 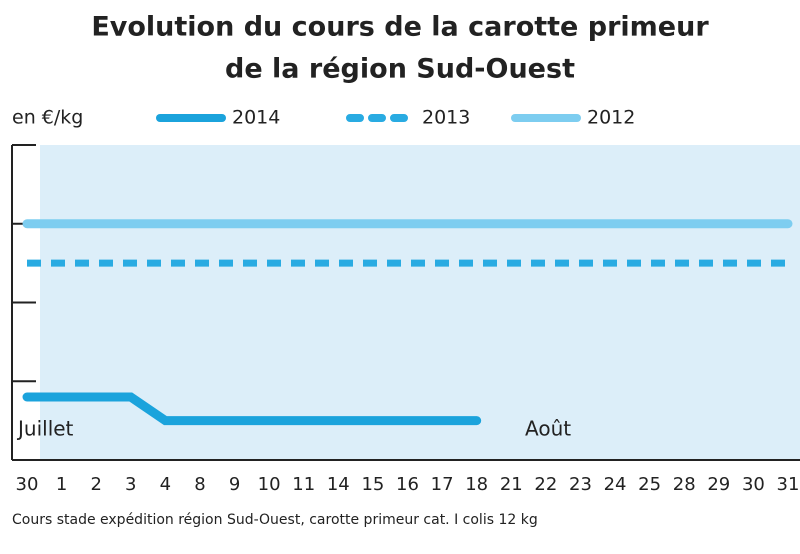 I want to click on x-tick-label: 21, so click(x=511, y=484).